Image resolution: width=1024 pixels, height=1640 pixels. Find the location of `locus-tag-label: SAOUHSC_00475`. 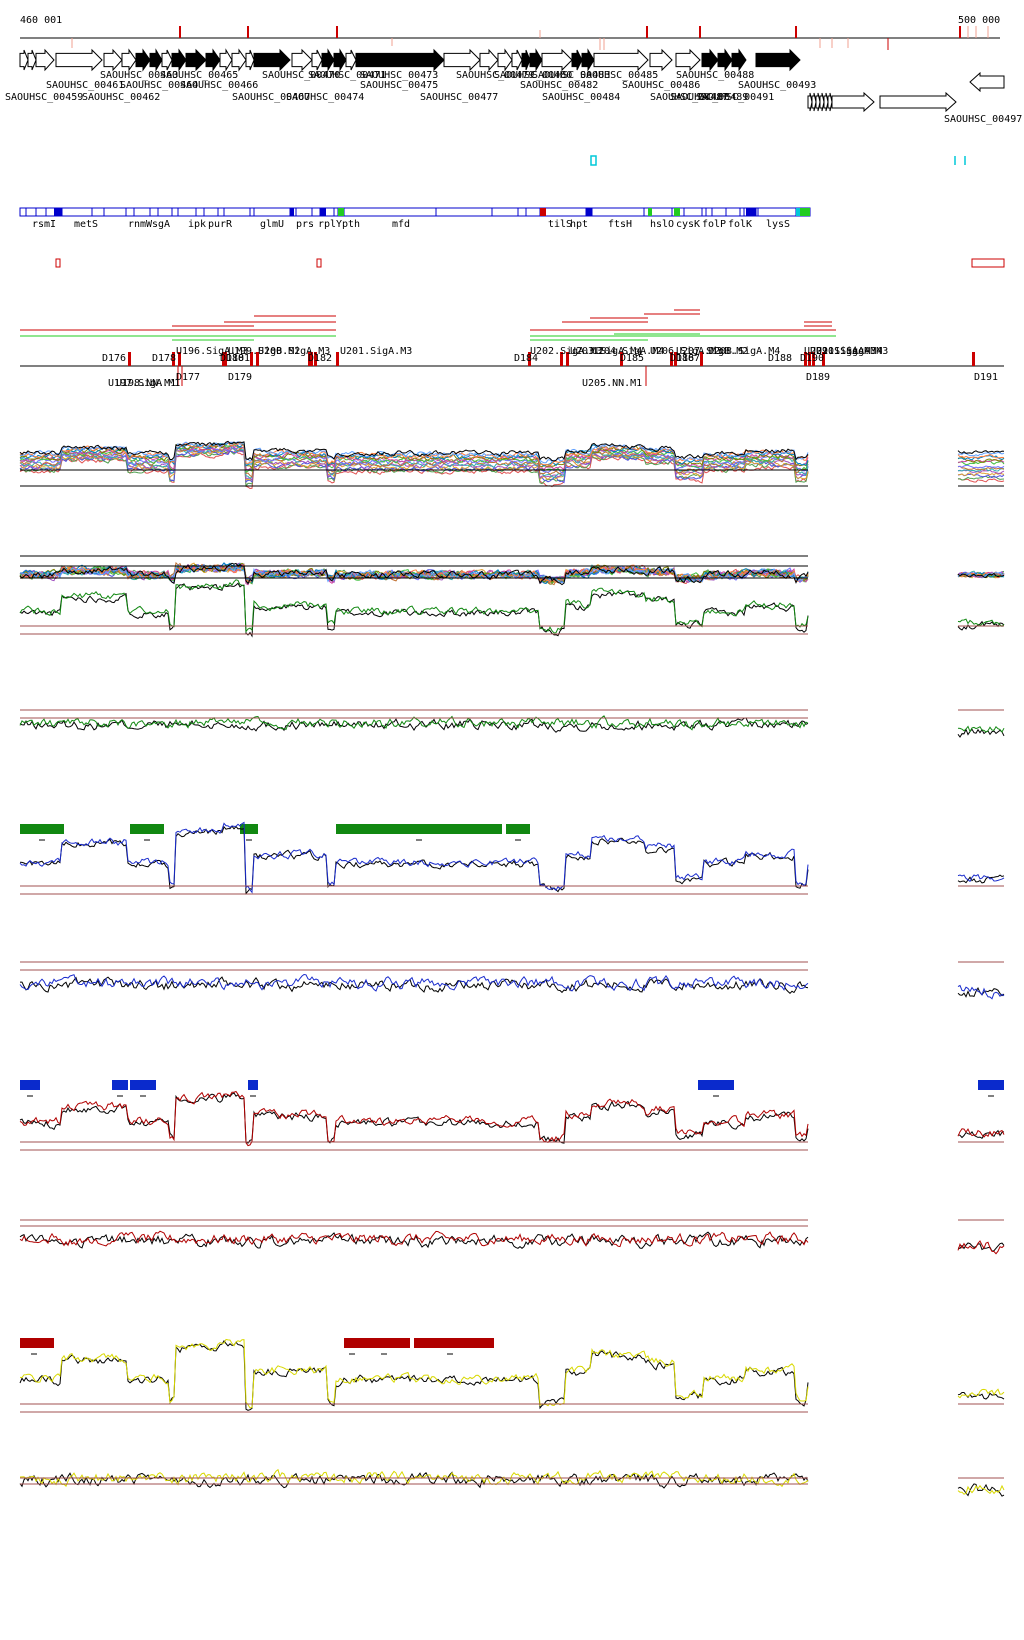

locus-tag-label: SAOUHSC_00475 is located at coordinates (399, 85).